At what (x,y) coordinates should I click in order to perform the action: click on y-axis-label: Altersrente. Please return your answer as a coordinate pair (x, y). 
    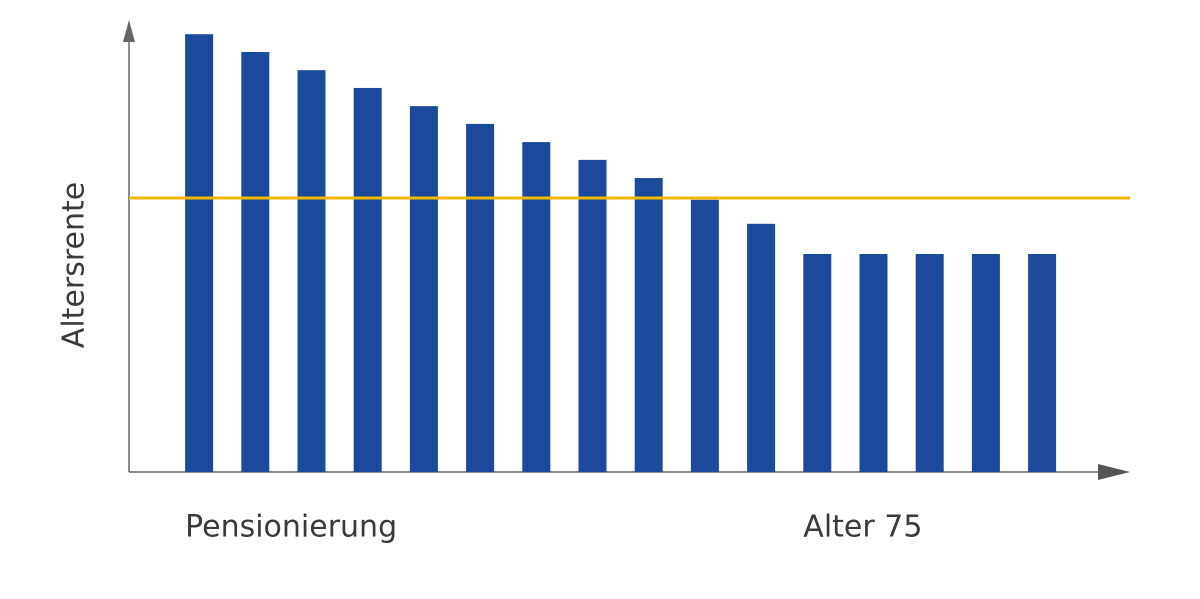
    Looking at the image, I should click on (74, 265).